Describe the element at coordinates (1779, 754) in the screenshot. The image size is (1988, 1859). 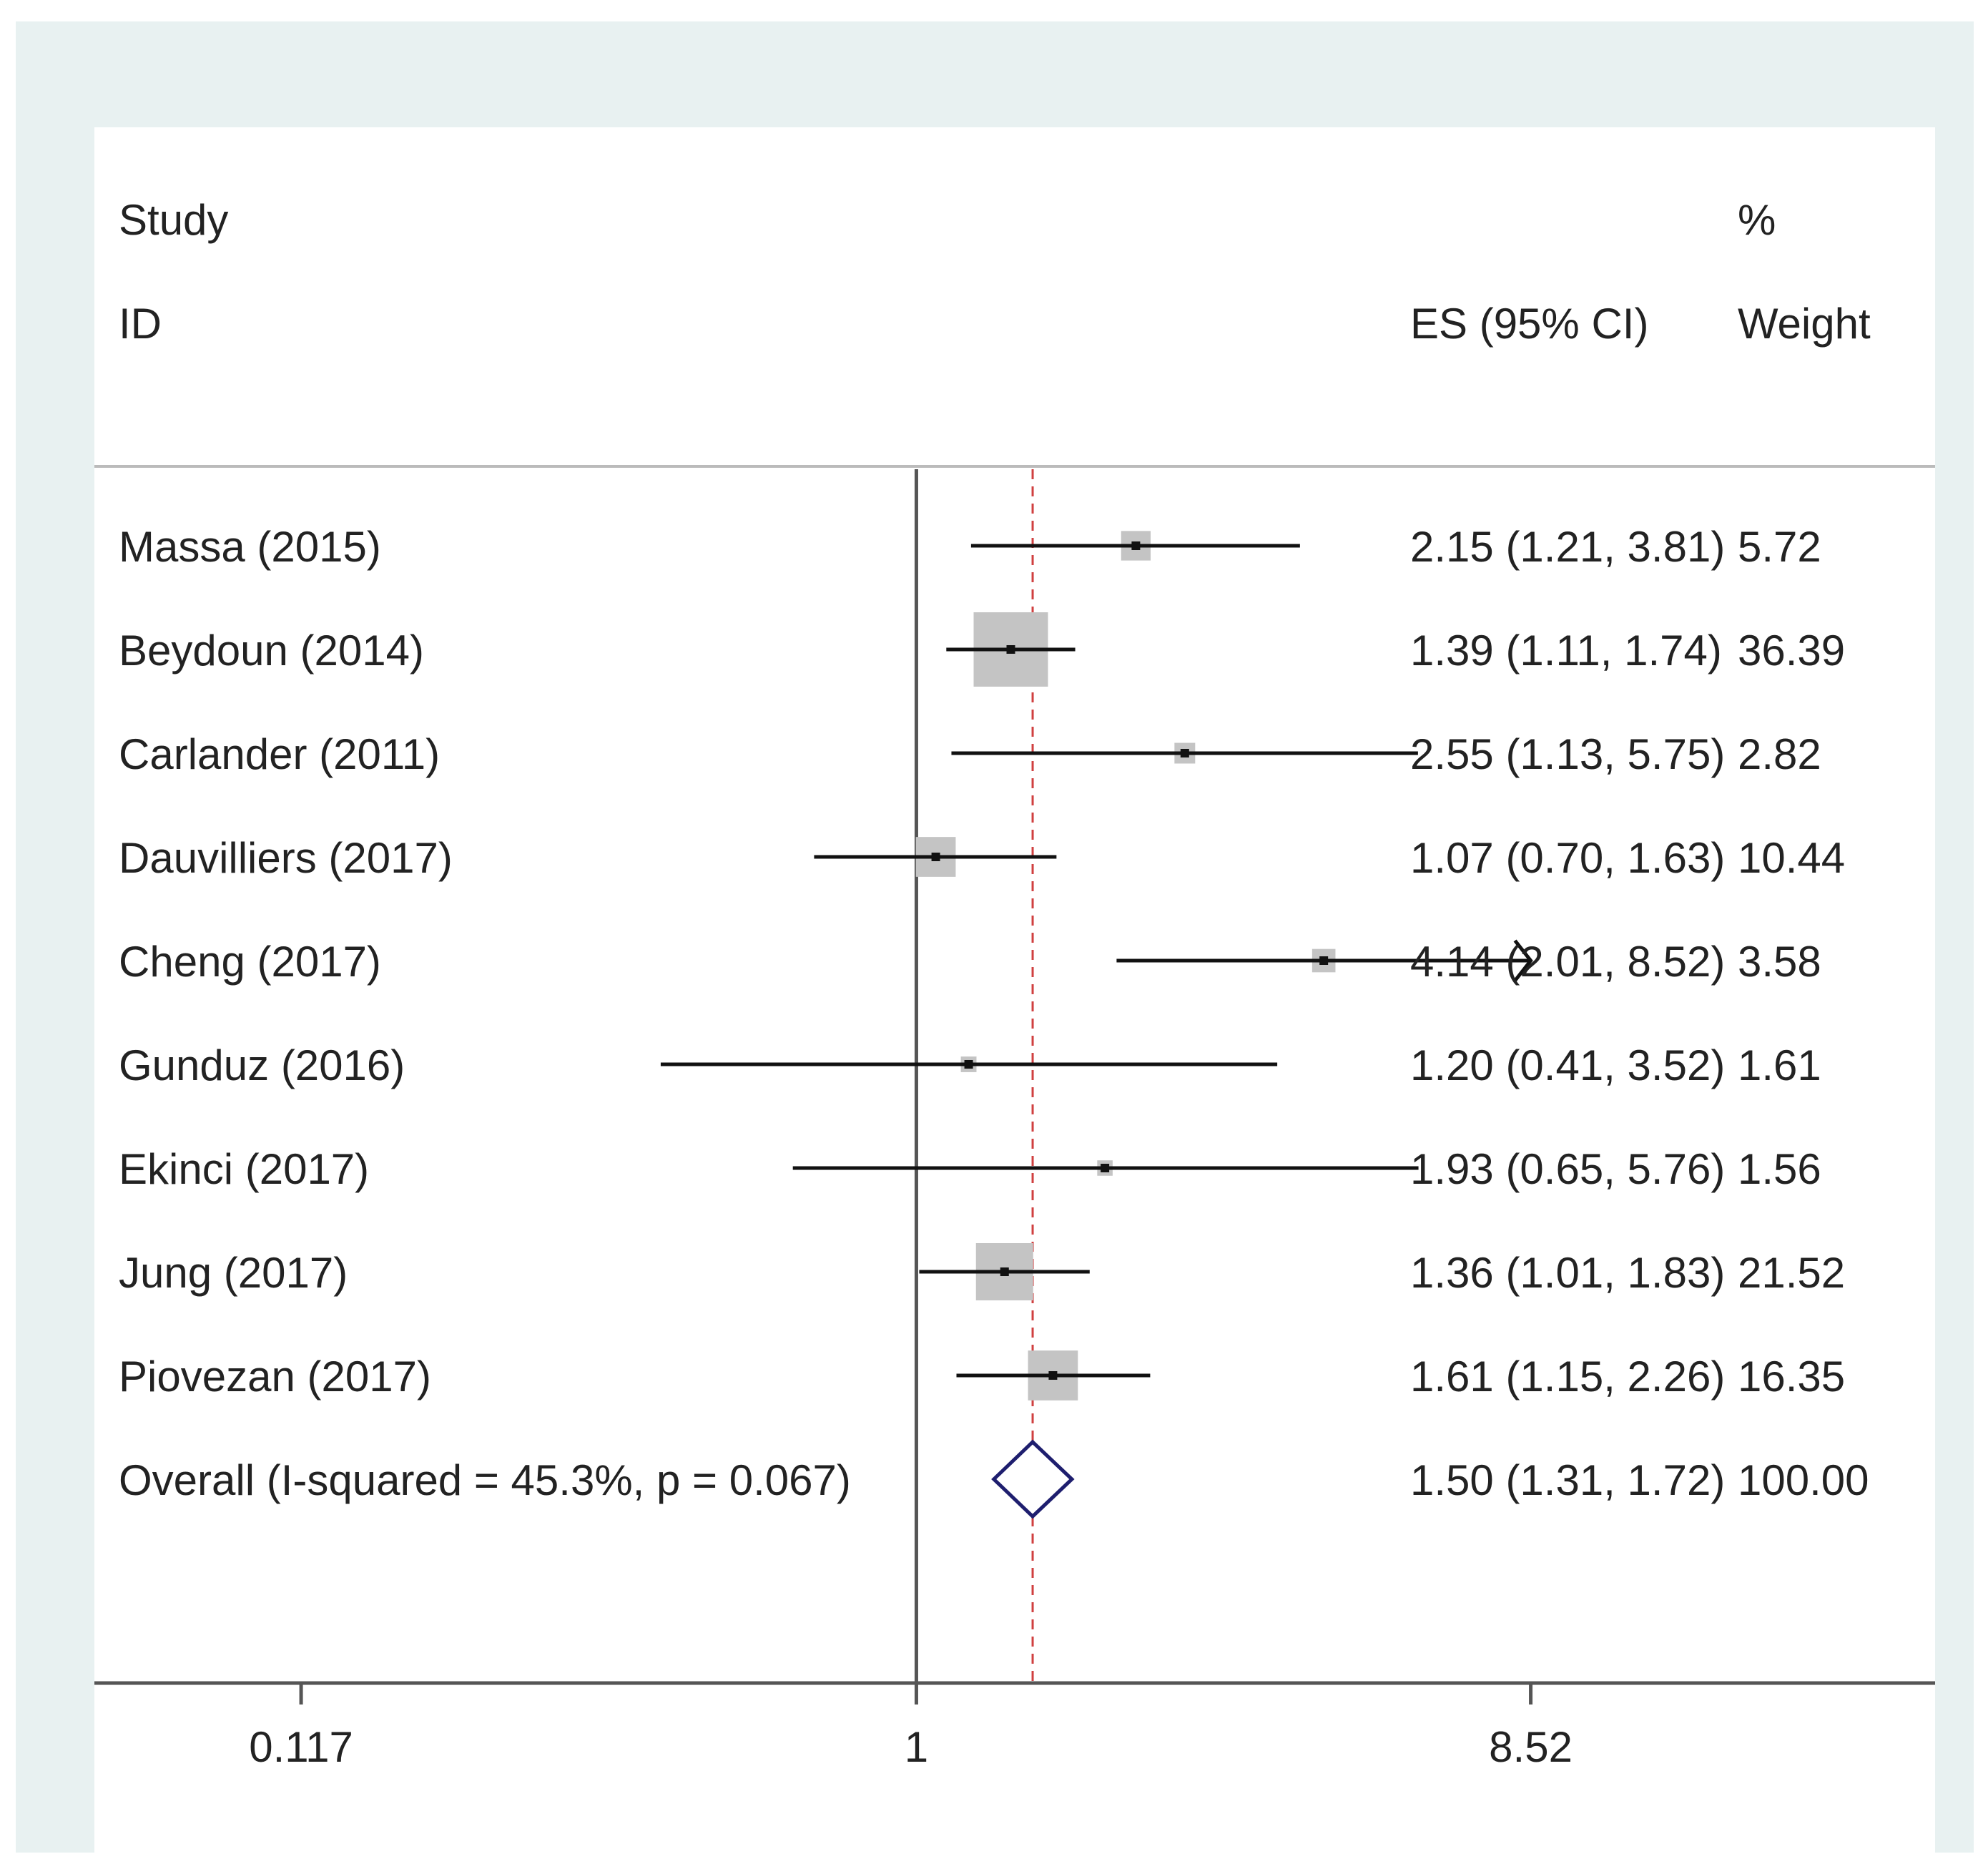
I see `study-weight: 2.82` at that location.